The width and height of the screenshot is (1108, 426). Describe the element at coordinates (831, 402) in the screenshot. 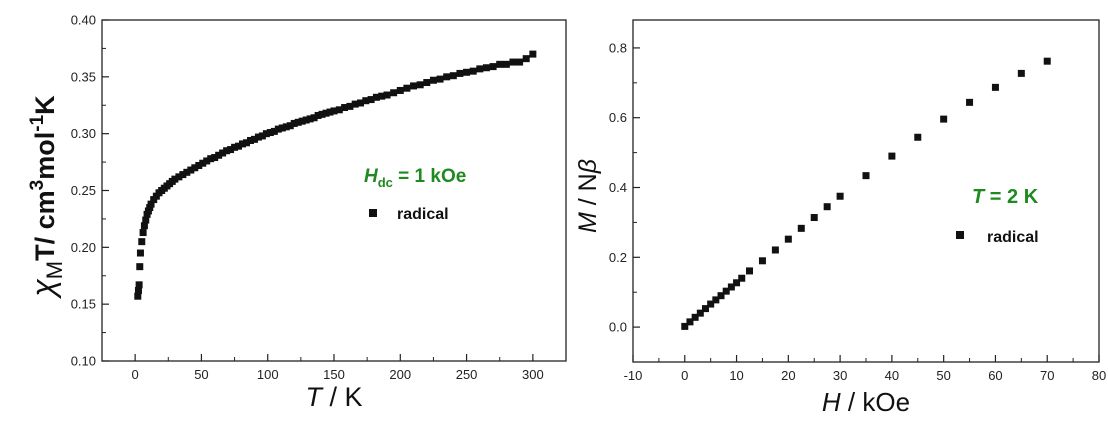

I see `m-h-x-axis-symbol: H` at that location.